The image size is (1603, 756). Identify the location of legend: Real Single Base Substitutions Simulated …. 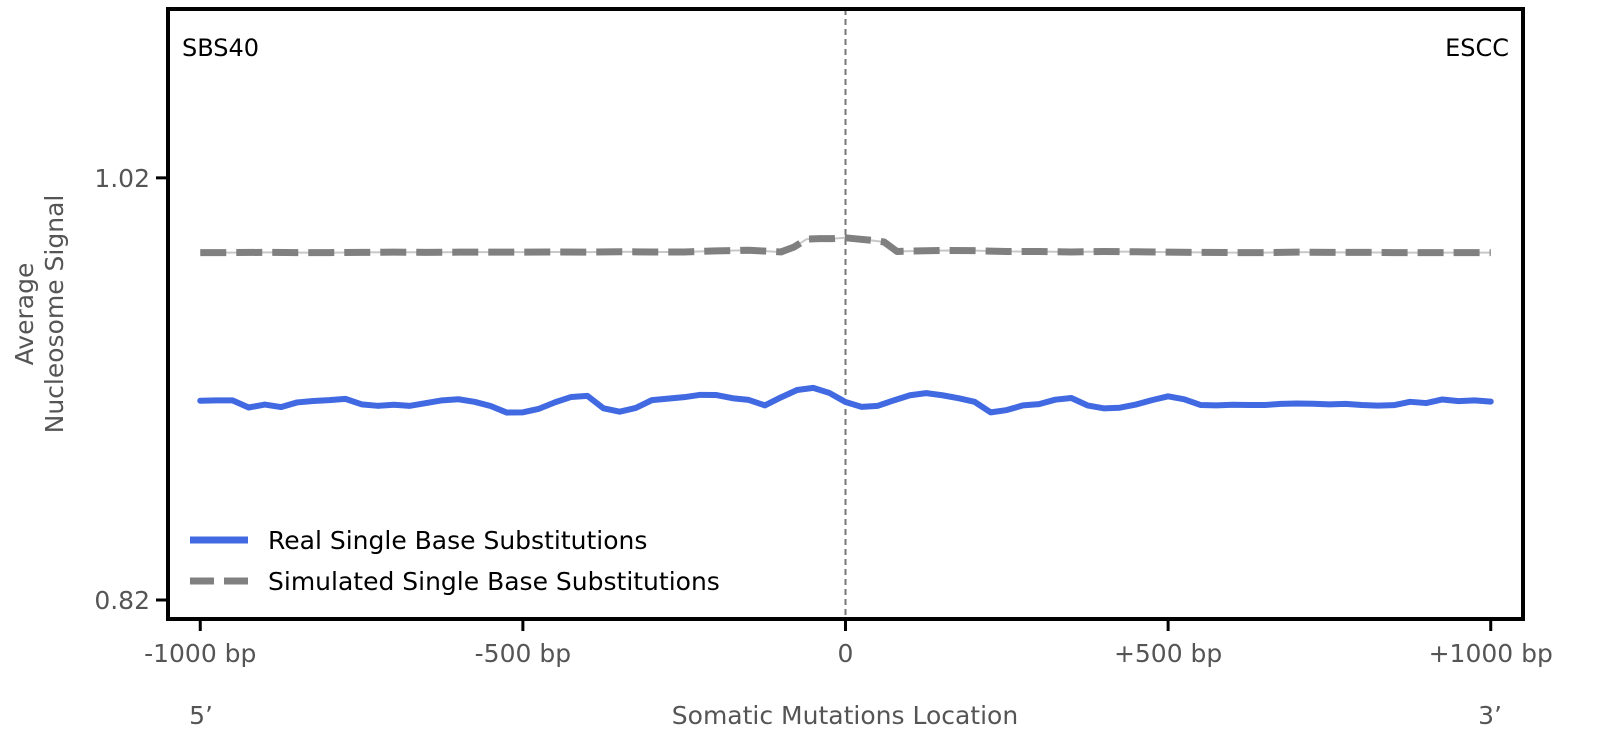
(455, 561).